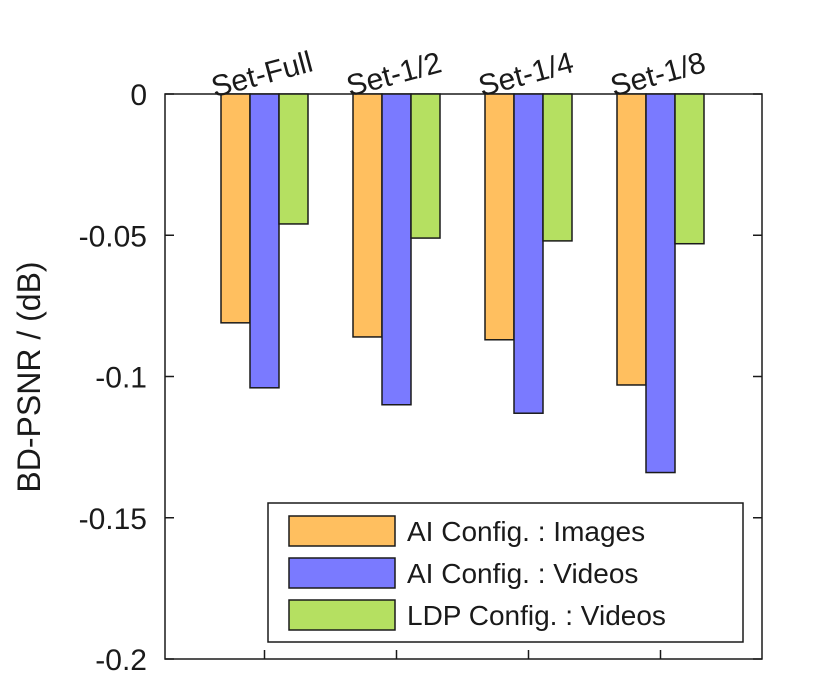  Describe the element at coordinates (522, 573) in the screenshot. I see `legend-label: AI Config. : Videos` at that location.